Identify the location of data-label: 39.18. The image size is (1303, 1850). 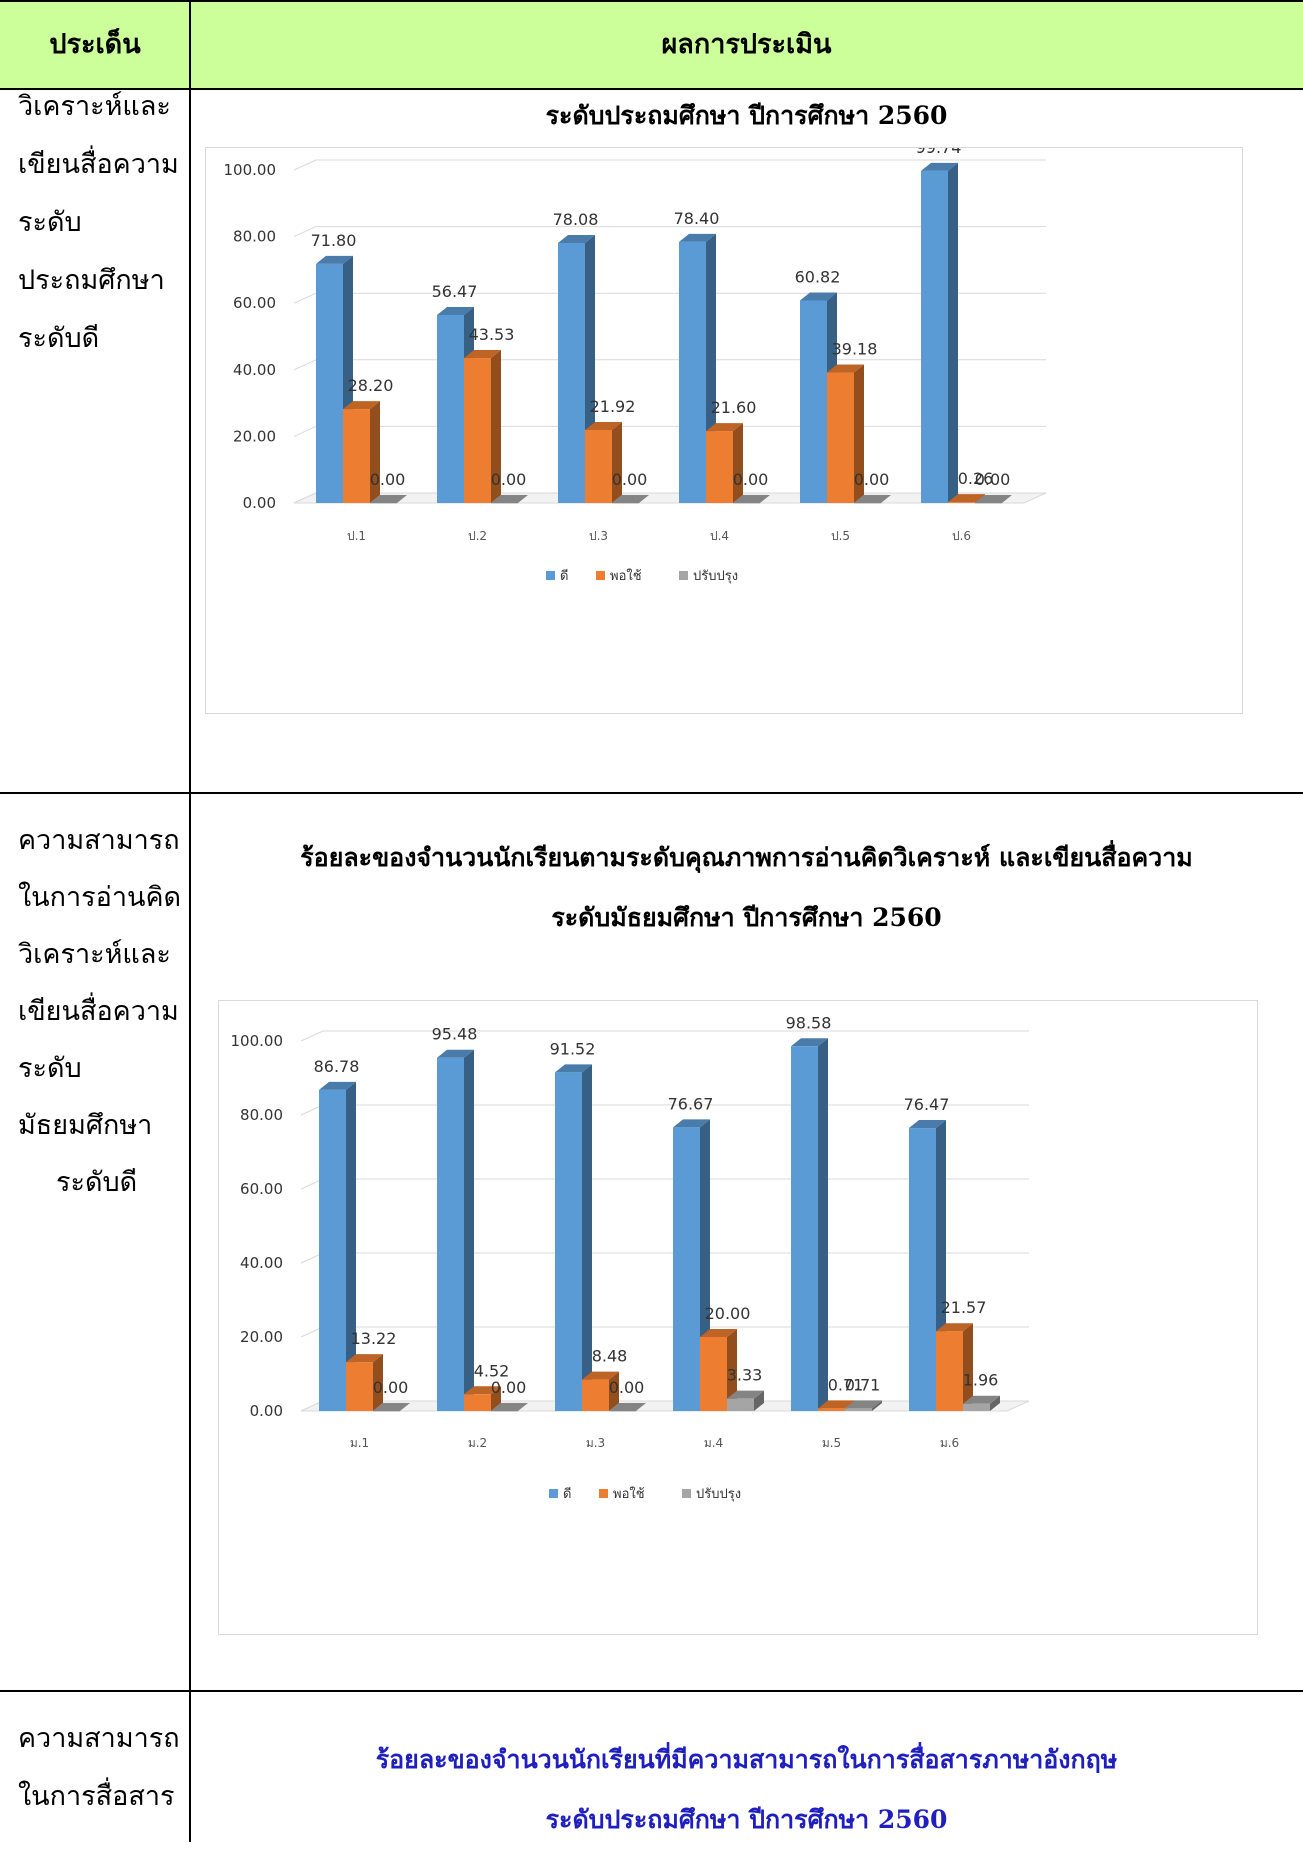
(855, 349).